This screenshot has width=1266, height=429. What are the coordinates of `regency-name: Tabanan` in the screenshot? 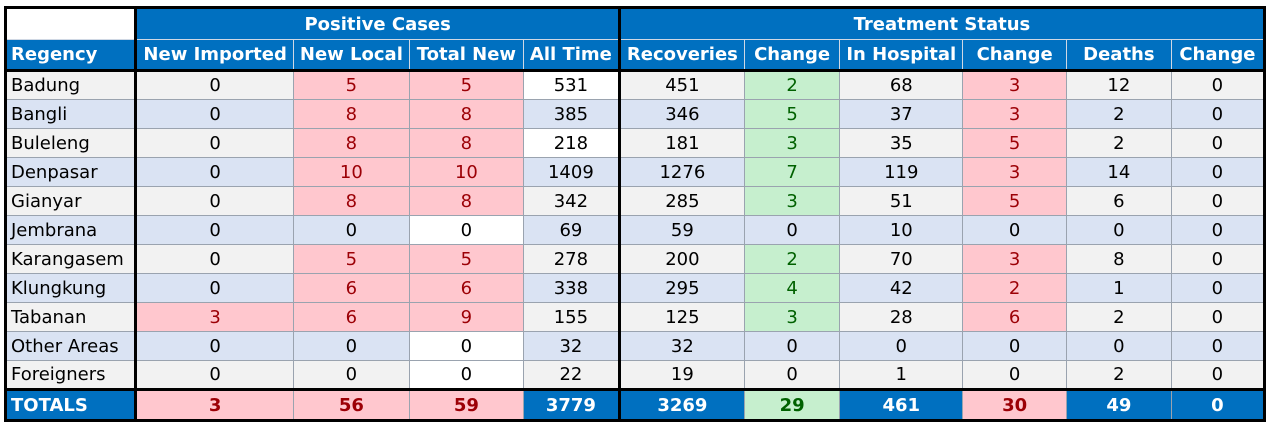 It's located at (71, 317).